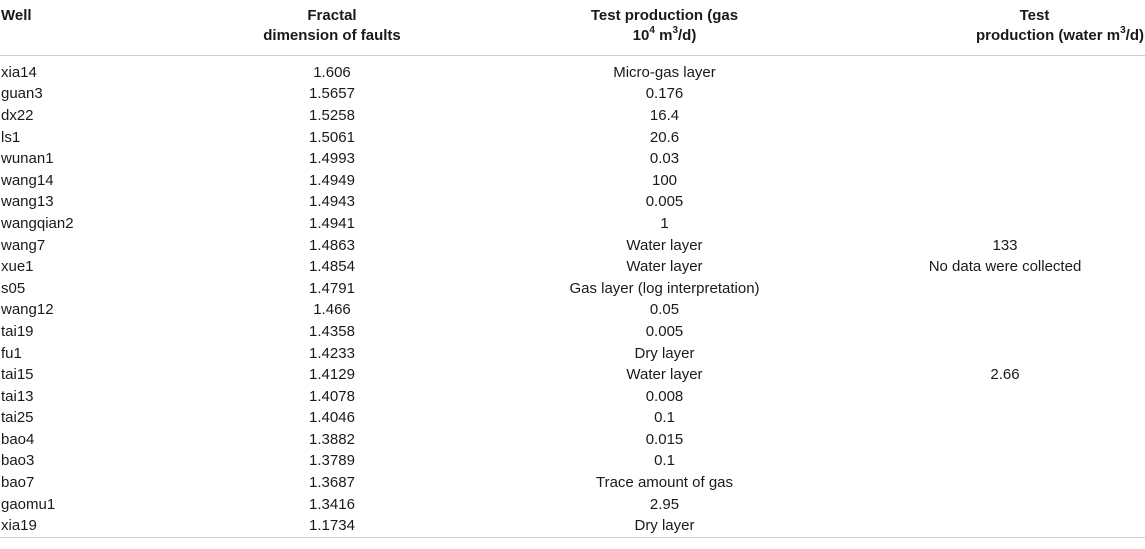  I want to click on cell-fractal-dimension: 1.4358, so click(332, 331).